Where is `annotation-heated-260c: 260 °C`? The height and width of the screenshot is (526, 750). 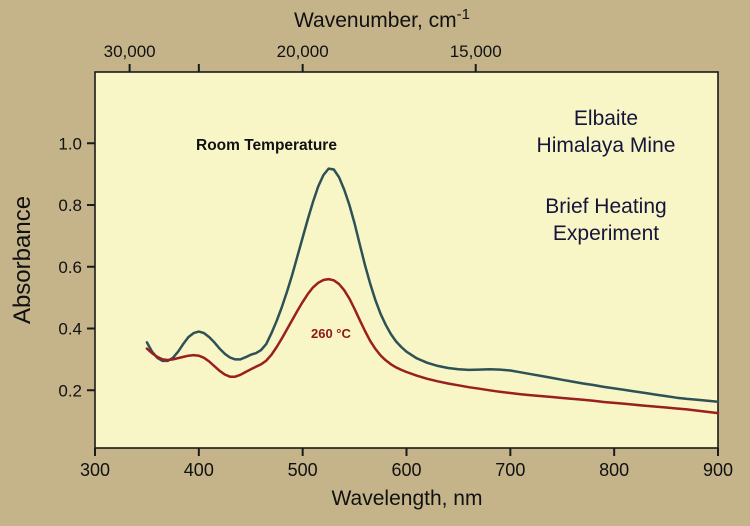 annotation-heated-260c: 260 °C is located at coordinates (331, 333).